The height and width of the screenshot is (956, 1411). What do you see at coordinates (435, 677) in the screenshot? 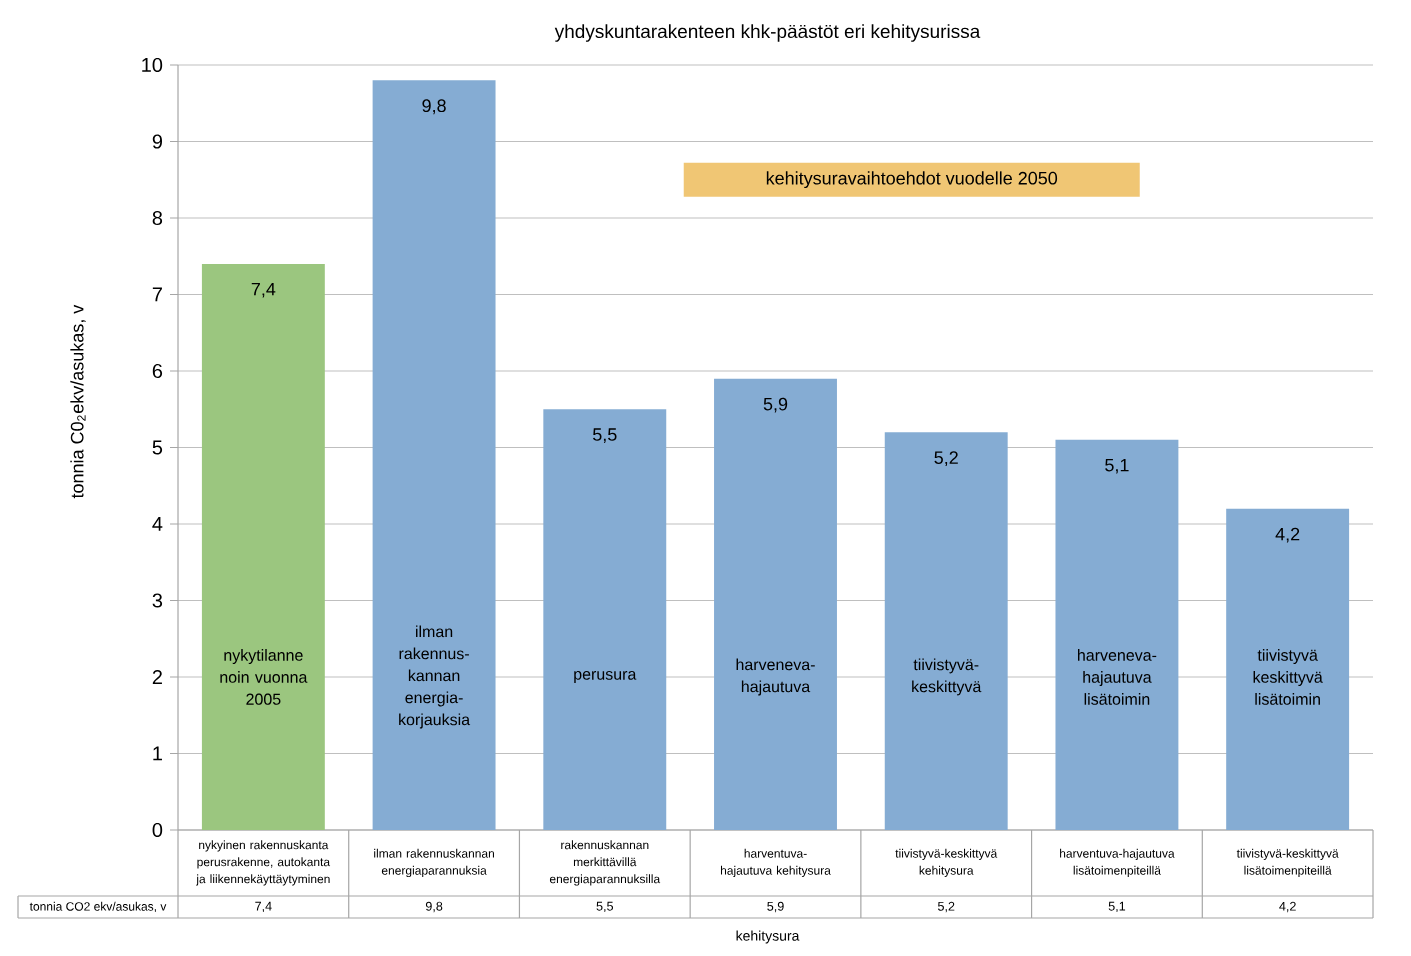
I see `annotation: ilman rakennus-kannan energia-korjauksia` at bounding box center [435, 677].